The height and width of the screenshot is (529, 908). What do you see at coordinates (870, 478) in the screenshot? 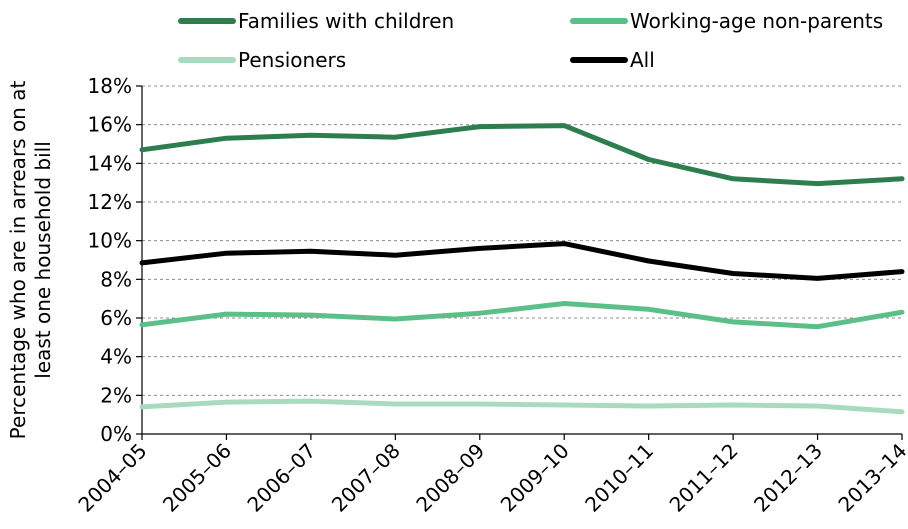
I see `x-tick-label: 2013–14` at bounding box center [870, 478].